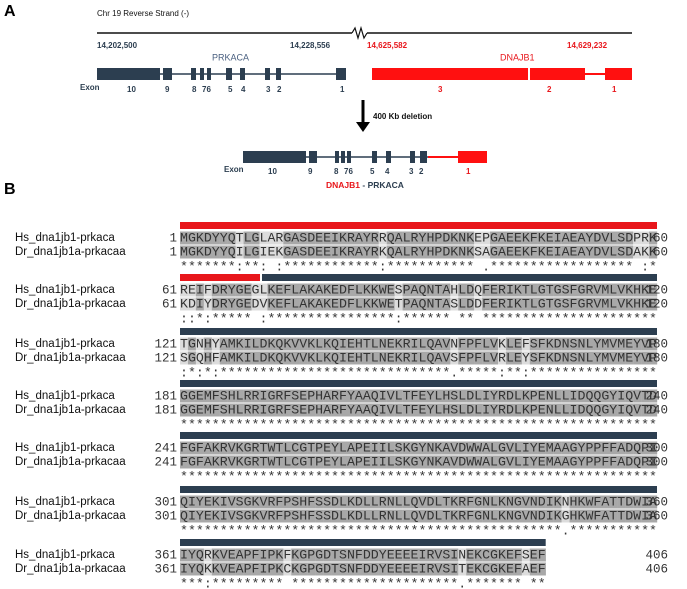 The width and height of the screenshot is (687, 589). I want to click on exon-number: 76, so click(206, 89).